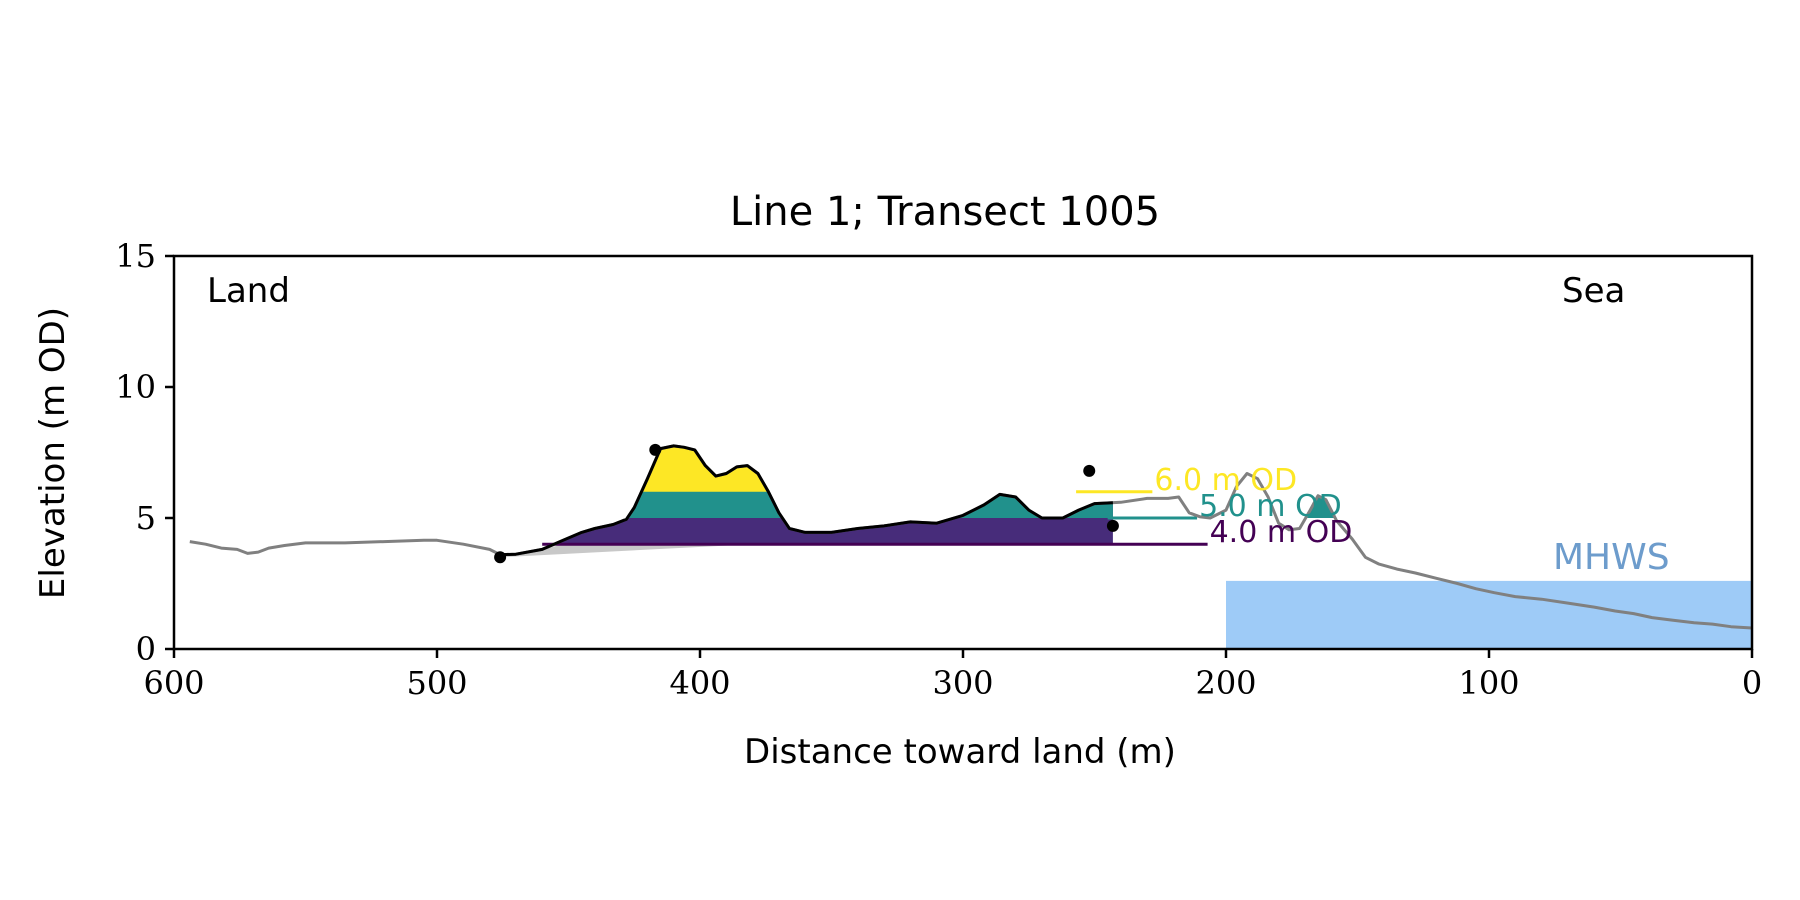 The height and width of the screenshot is (900, 1800). What do you see at coordinates (1752, 683) in the screenshot?
I see `x-tick-label: 0` at bounding box center [1752, 683].